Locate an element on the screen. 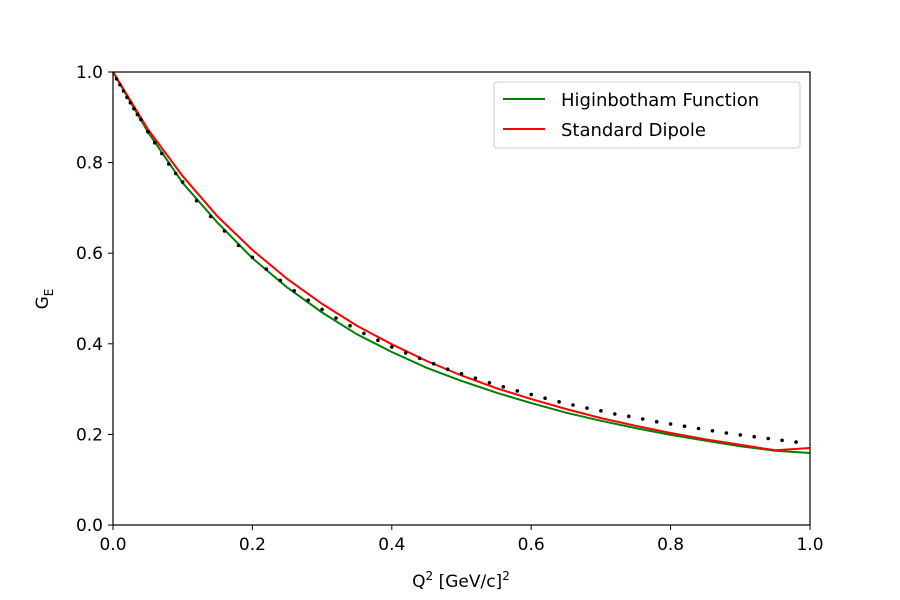 The width and height of the screenshot is (900, 600). x-tick-label: 0.8 is located at coordinates (670, 545).